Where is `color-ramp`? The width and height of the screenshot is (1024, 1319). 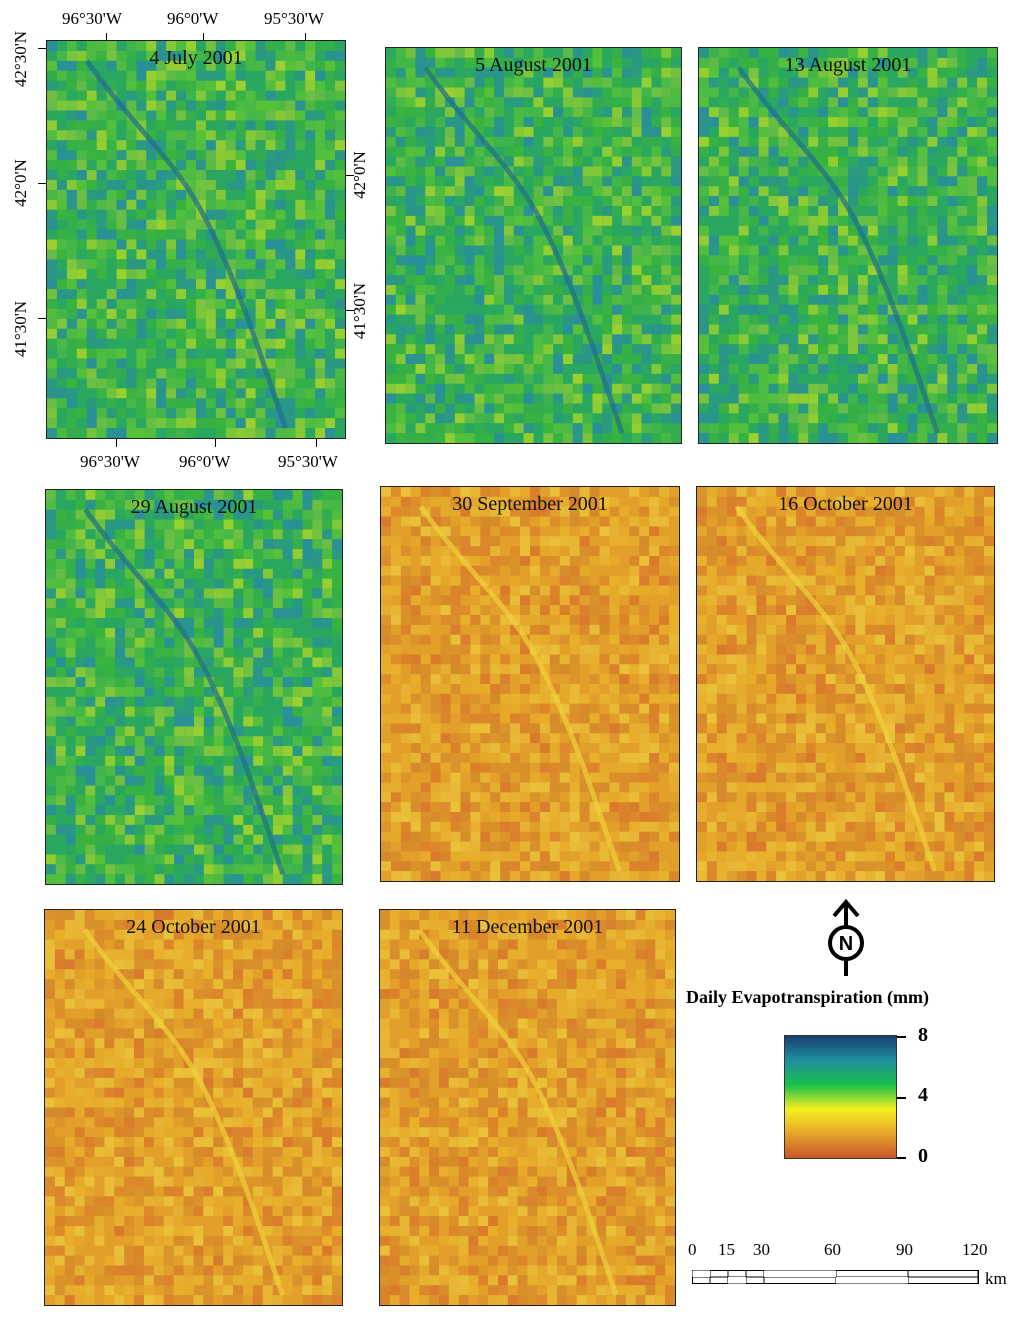
color-ramp is located at coordinates (840, 1097).